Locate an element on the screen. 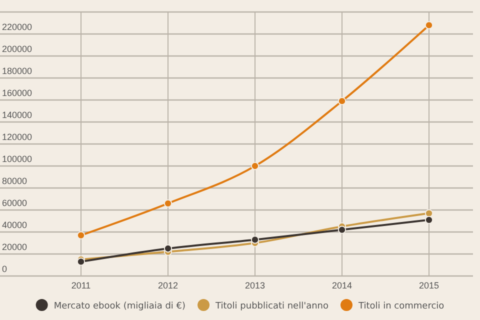 The height and width of the screenshot is (320, 480). y-tick-label: 120000 is located at coordinates (17, 137).